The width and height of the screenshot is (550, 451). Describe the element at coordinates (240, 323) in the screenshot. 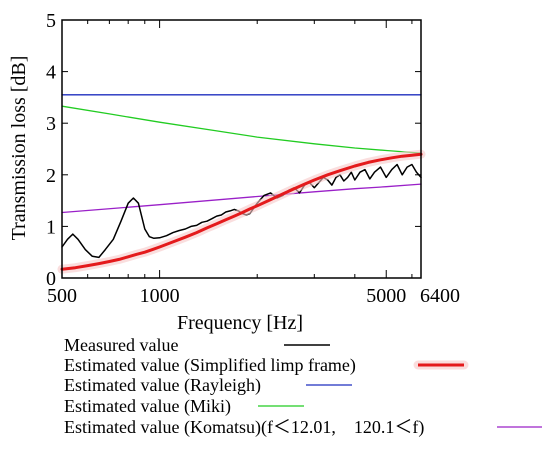

I see `x-axis-title: Frequency [Hz]` at that location.